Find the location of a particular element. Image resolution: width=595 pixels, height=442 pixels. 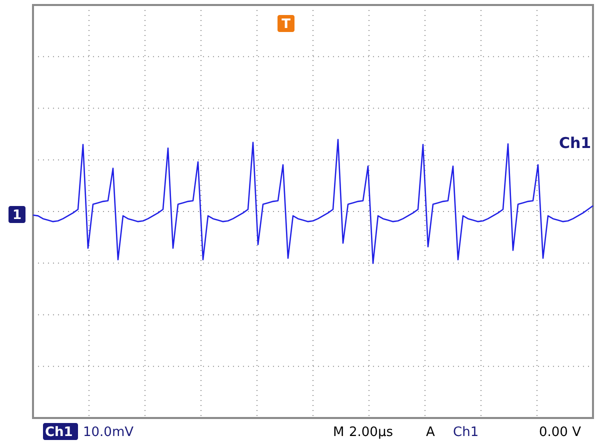

text: 2.00µs is located at coordinates (371, 432).